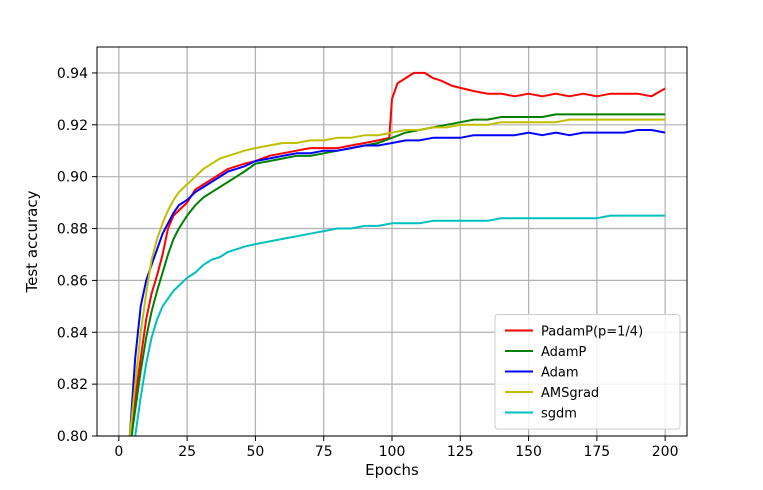 Image resolution: width=763 pixels, height=490 pixels. Describe the element at coordinates (324, 452) in the screenshot. I see `x-tick-label: 75` at that location.